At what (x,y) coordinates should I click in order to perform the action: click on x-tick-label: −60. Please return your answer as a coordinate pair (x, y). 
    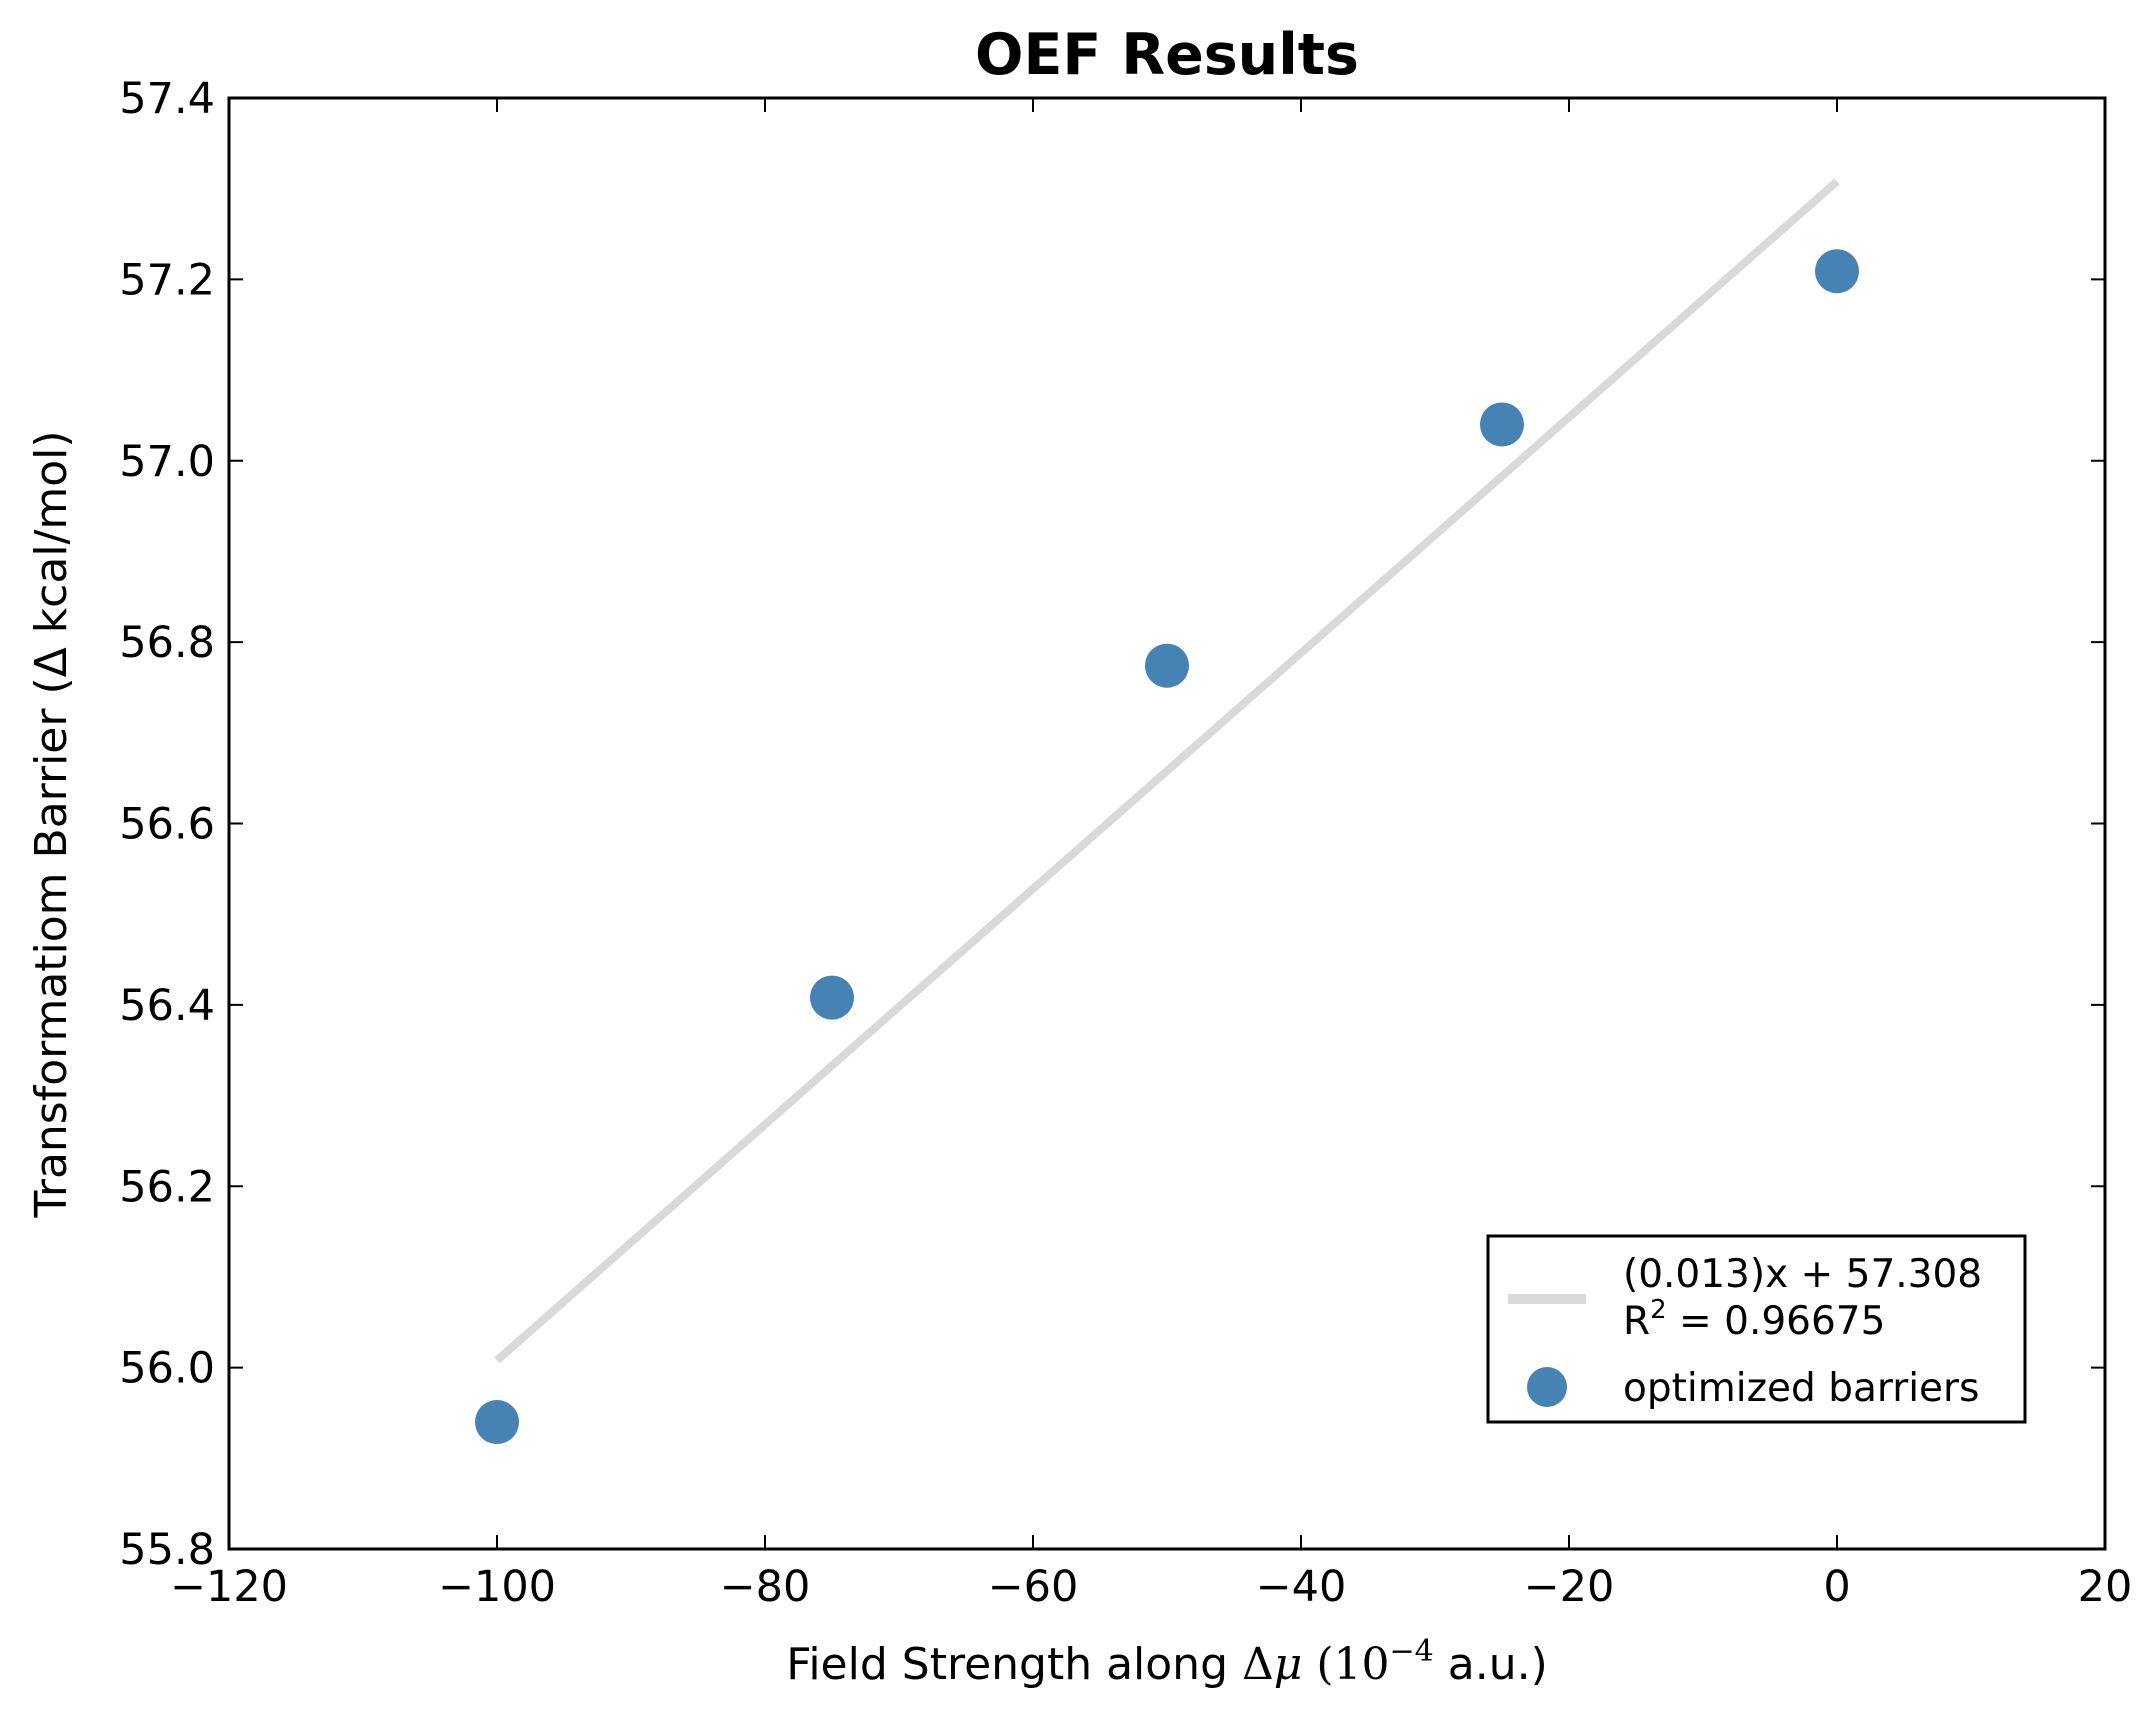
    Looking at the image, I should click on (1033, 1587).